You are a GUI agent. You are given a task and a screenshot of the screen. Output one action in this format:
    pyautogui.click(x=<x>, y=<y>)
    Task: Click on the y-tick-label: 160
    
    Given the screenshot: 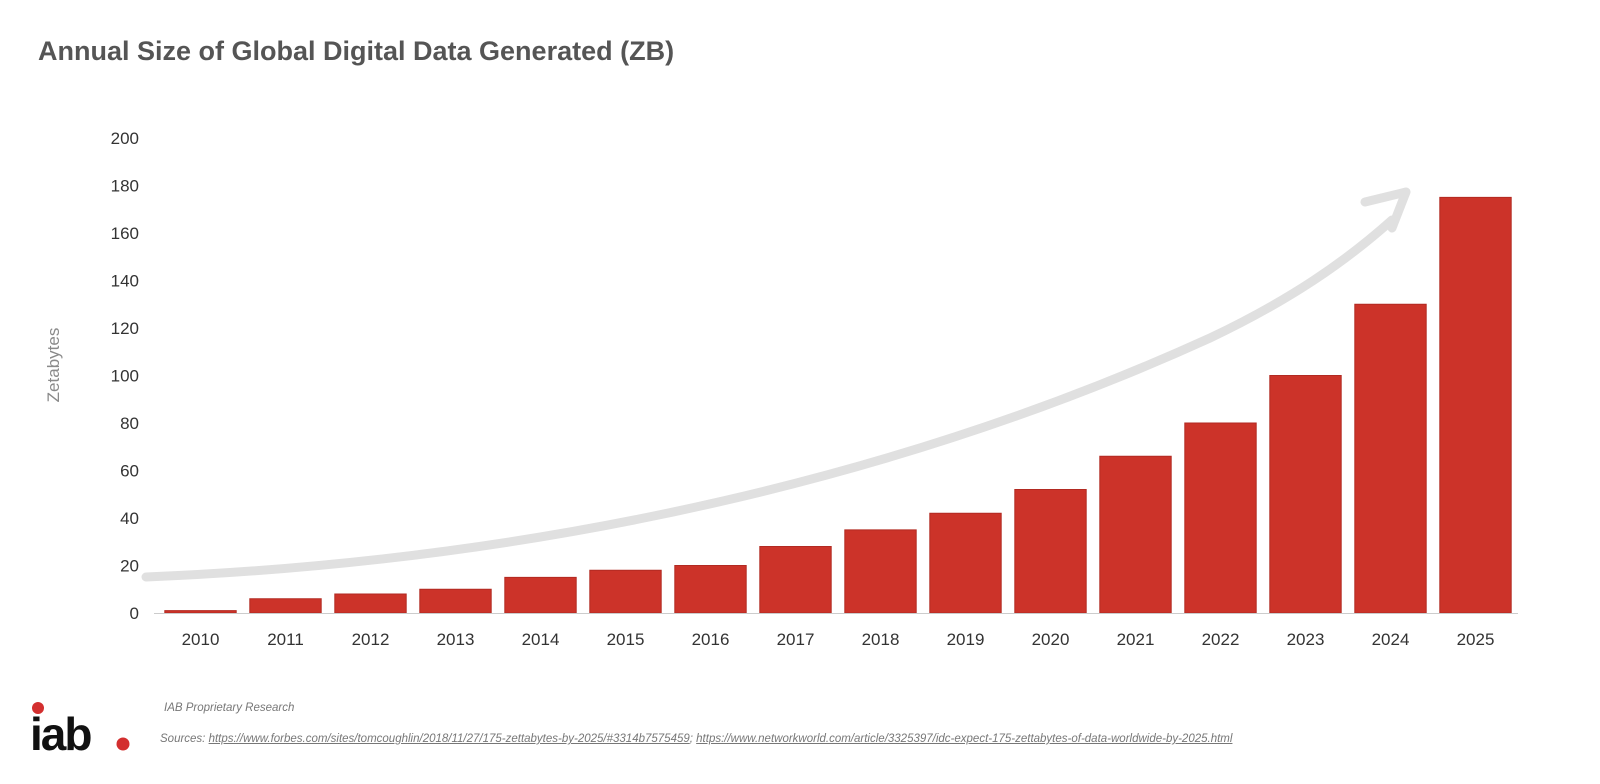 What is the action you would take?
    pyautogui.click(x=125, y=233)
    